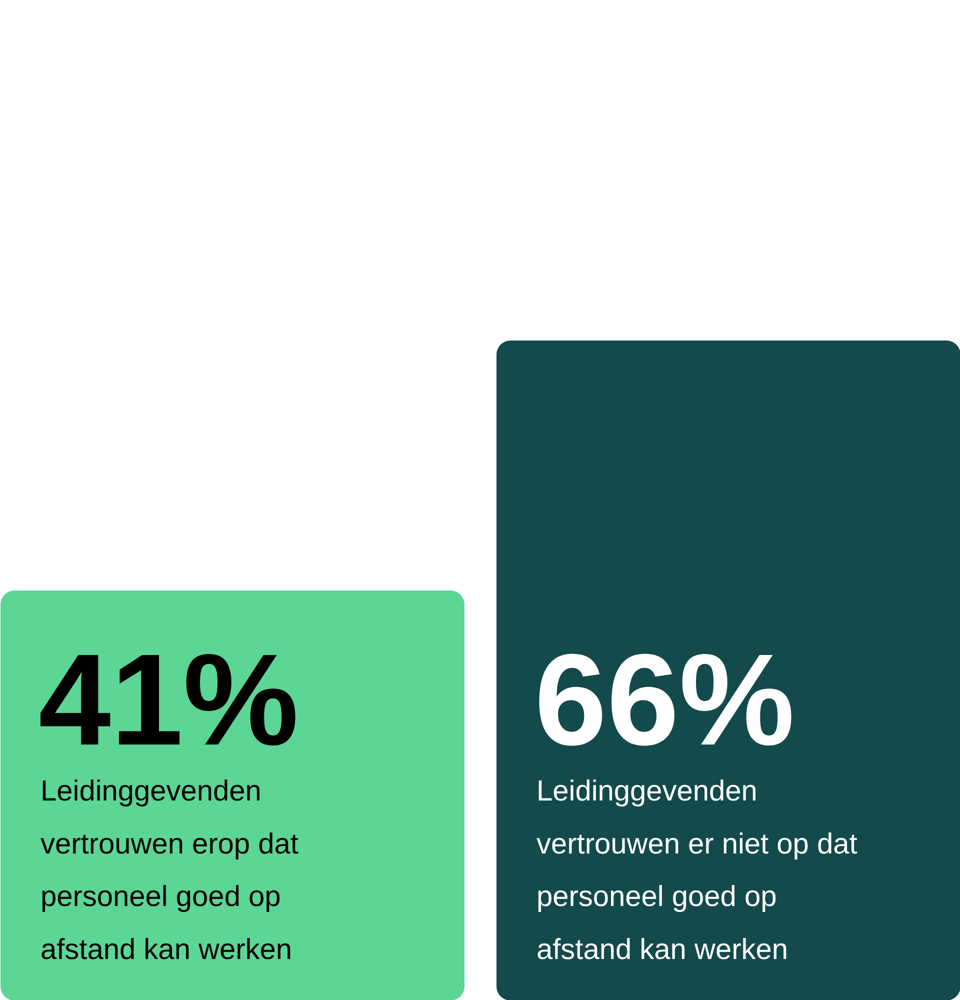 The width and height of the screenshot is (960, 1000). Describe the element at coordinates (697, 871) in the screenshot. I see `x-tick-label: Leidinggevenden vertrouwen er niet op dat personeel goed op afstand kan werken` at that location.